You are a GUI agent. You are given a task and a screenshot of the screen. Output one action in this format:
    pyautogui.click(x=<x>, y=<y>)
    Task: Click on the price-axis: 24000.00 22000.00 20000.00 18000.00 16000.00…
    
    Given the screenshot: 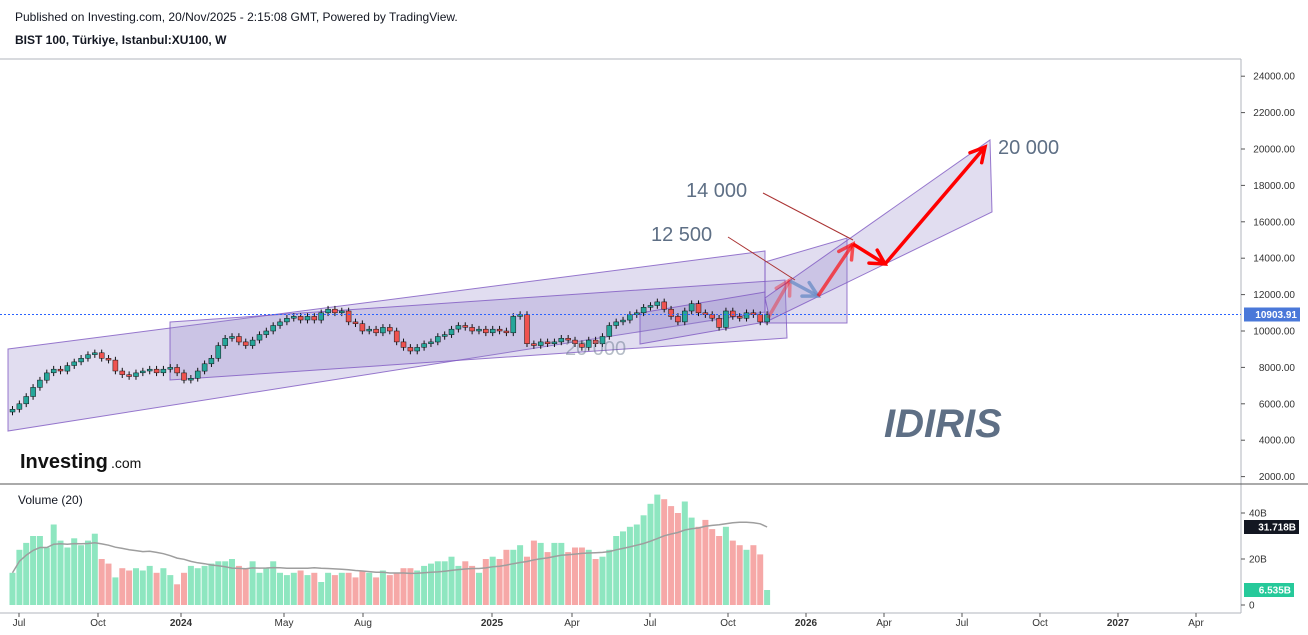 What is the action you would take?
    pyautogui.click(x=1270, y=277)
    